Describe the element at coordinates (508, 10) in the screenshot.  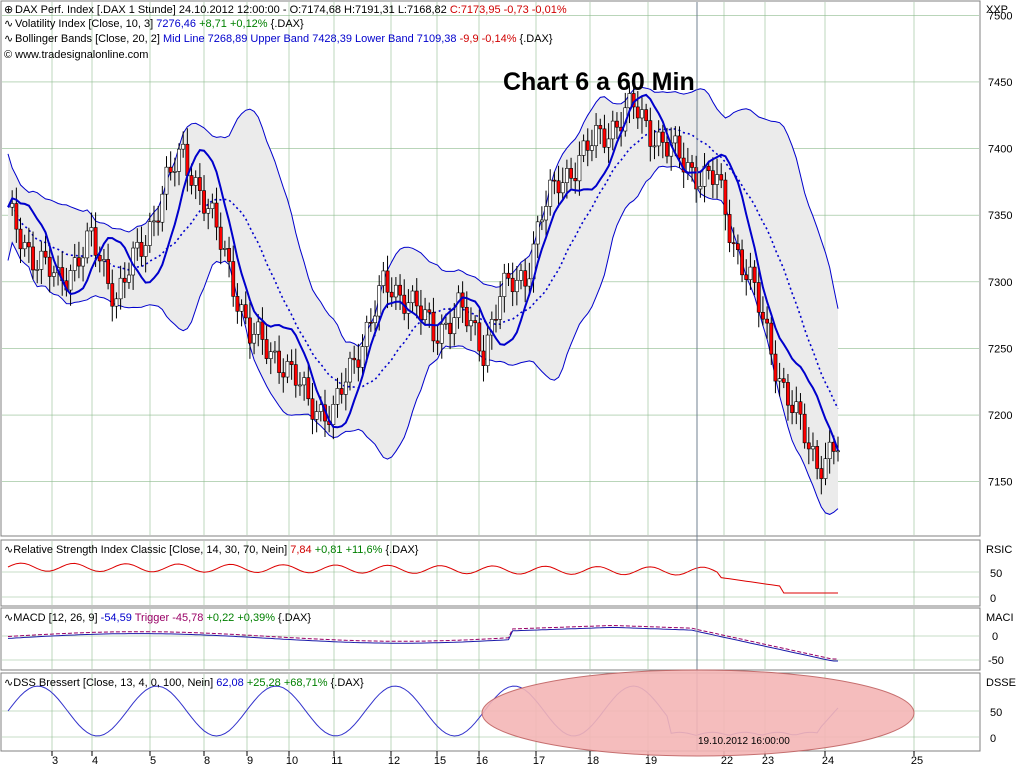
I see `dax-close: C:7173,95 -0,73 -0,01%` at that location.